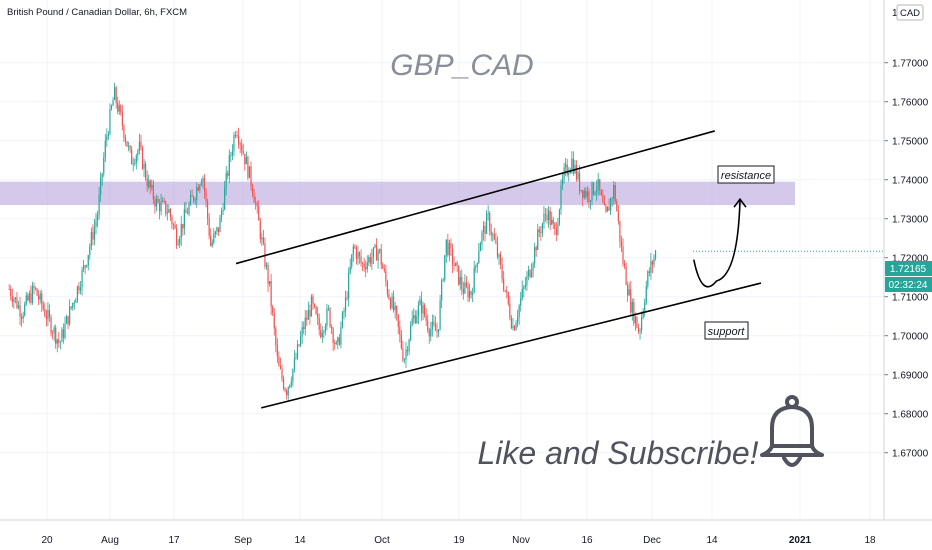 The width and height of the screenshot is (932, 550). I want to click on x-tick-label: 17, so click(174, 540).